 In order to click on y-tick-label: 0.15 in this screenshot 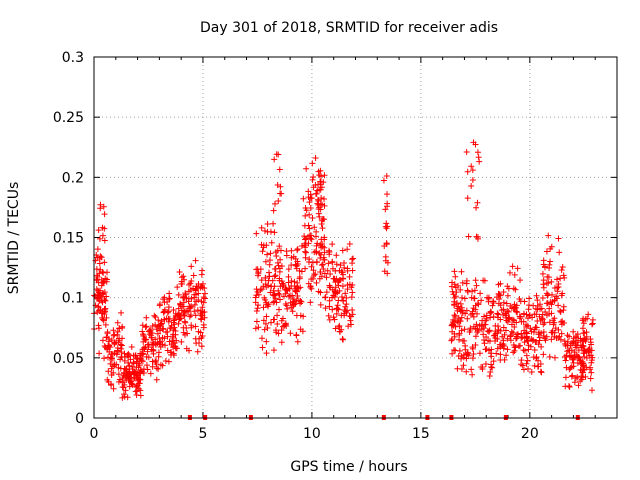, I will do `click(68, 239)`.